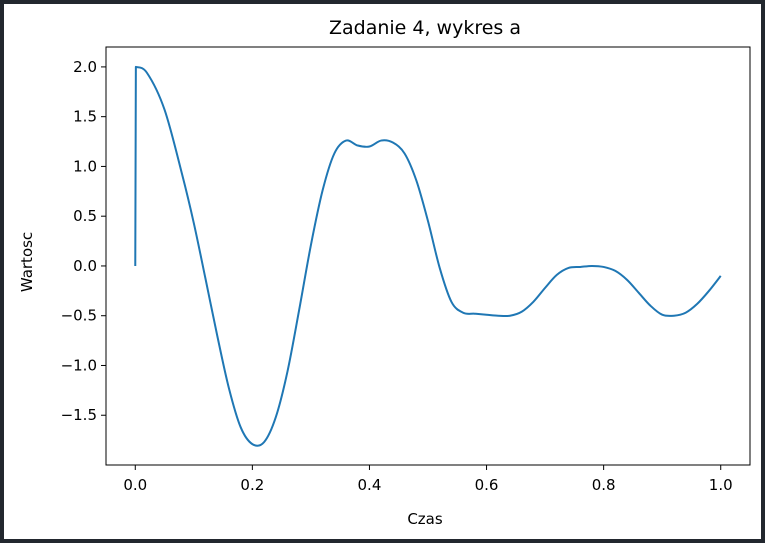  What do you see at coordinates (79, 316) in the screenshot?
I see `y-tick-label: −0.5` at bounding box center [79, 316].